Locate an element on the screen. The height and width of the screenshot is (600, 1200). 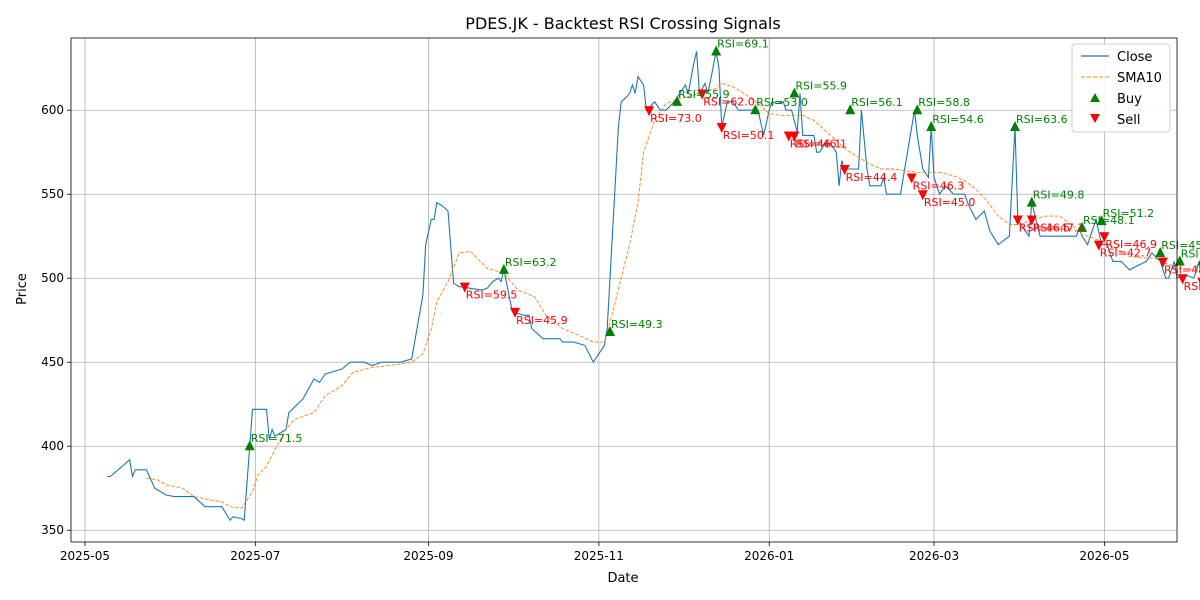
sell-annotation: RSI=47.1 is located at coordinates (1059, 227).